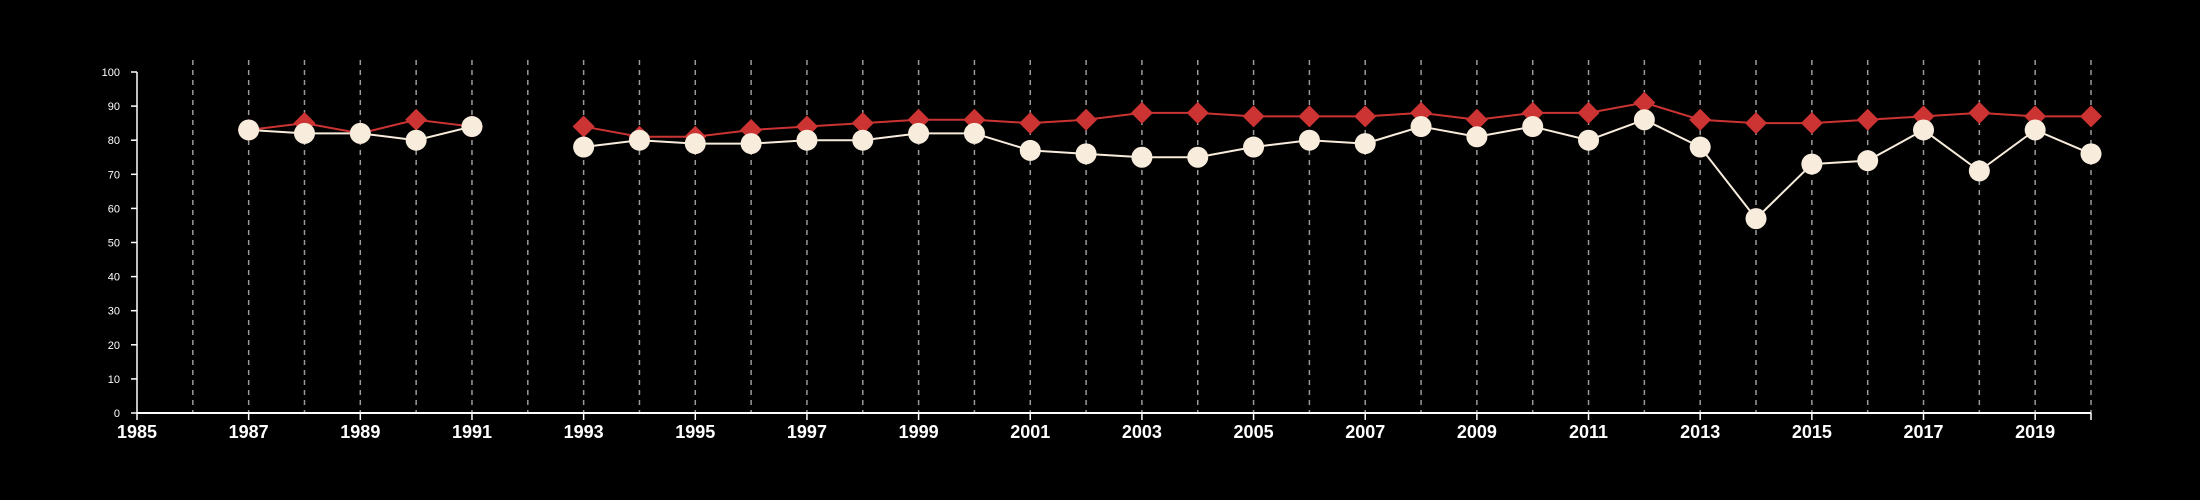 The height and width of the screenshot is (500, 2200). Describe the element at coordinates (1030, 432) in the screenshot. I see `x-tick-label-2001: 2001` at that location.